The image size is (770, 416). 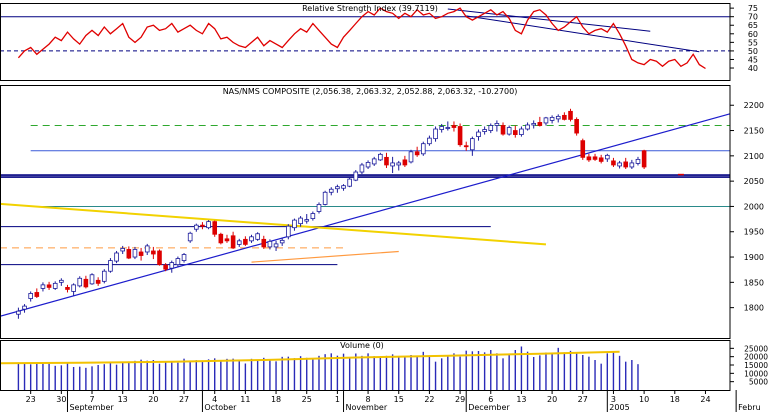 I want to click on date-tick-label: 1, so click(x=337, y=399).